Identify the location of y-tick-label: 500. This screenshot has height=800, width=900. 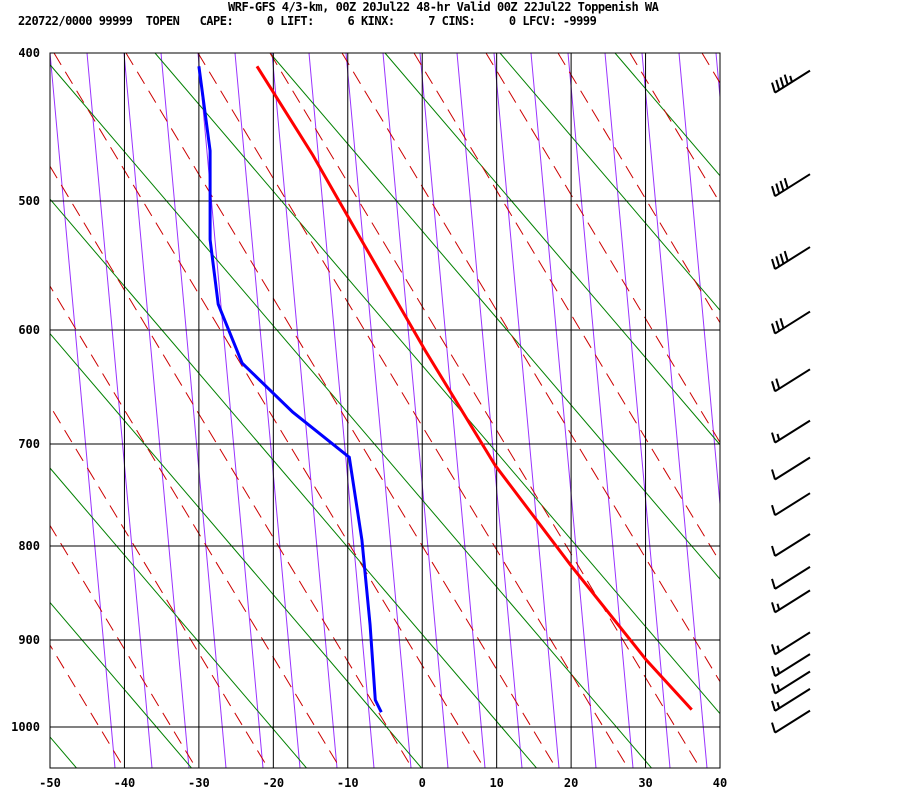
(29, 201).